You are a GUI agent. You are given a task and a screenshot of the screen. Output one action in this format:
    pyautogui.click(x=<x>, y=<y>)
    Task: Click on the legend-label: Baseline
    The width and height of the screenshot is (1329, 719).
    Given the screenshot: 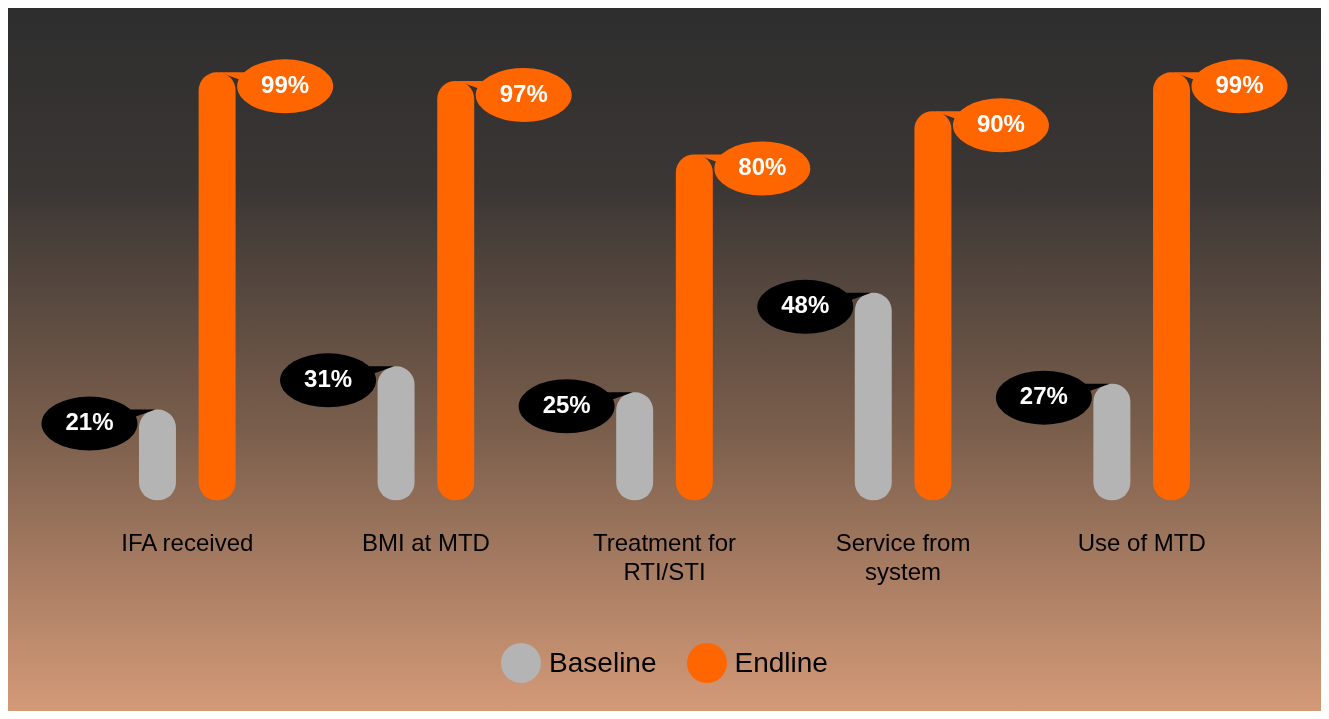 What is the action you would take?
    pyautogui.click(x=603, y=663)
    